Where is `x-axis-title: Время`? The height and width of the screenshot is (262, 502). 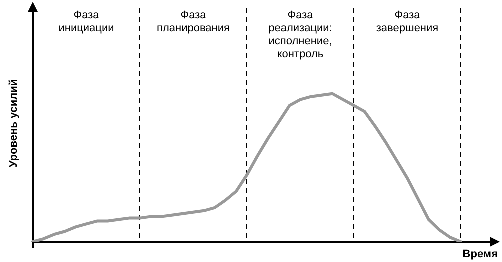
x-axis-title: Время is located at coordinates (480, 254).